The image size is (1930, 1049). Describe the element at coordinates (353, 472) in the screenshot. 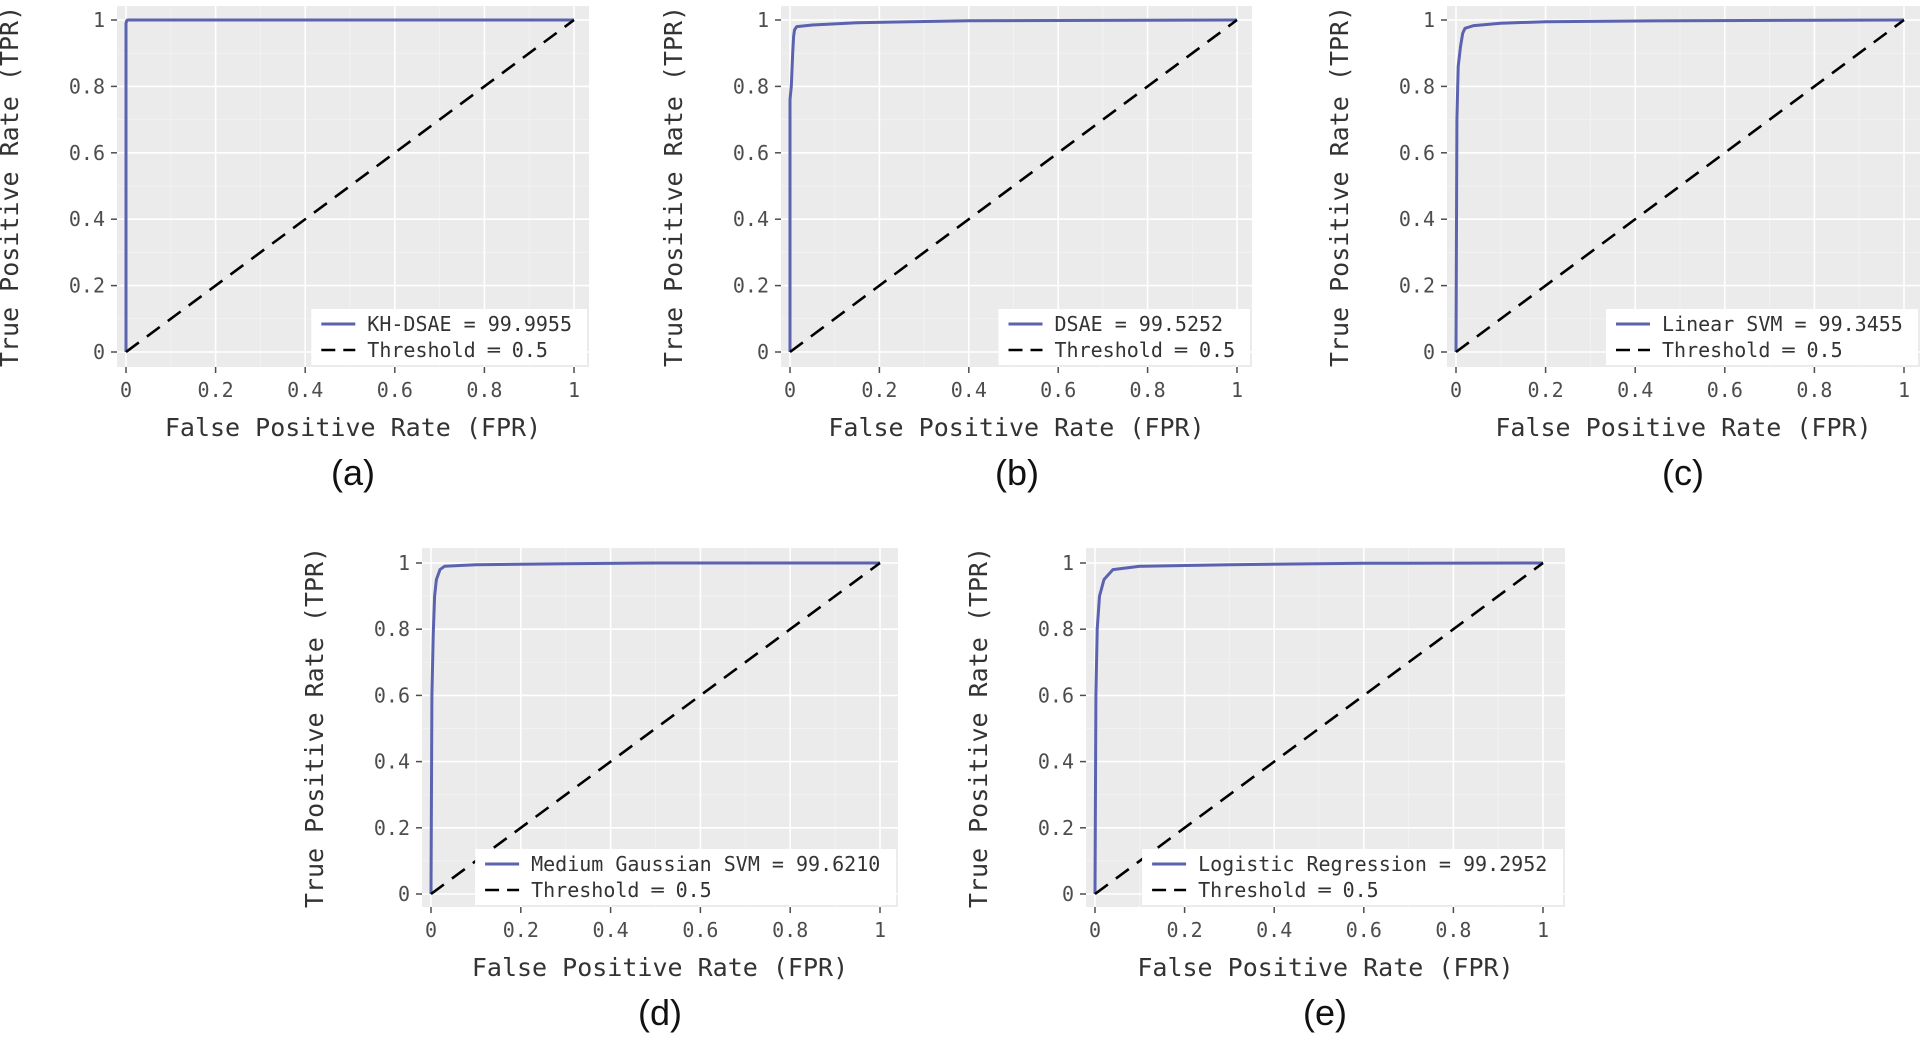

I see `panel-caption: (a)` at that location.